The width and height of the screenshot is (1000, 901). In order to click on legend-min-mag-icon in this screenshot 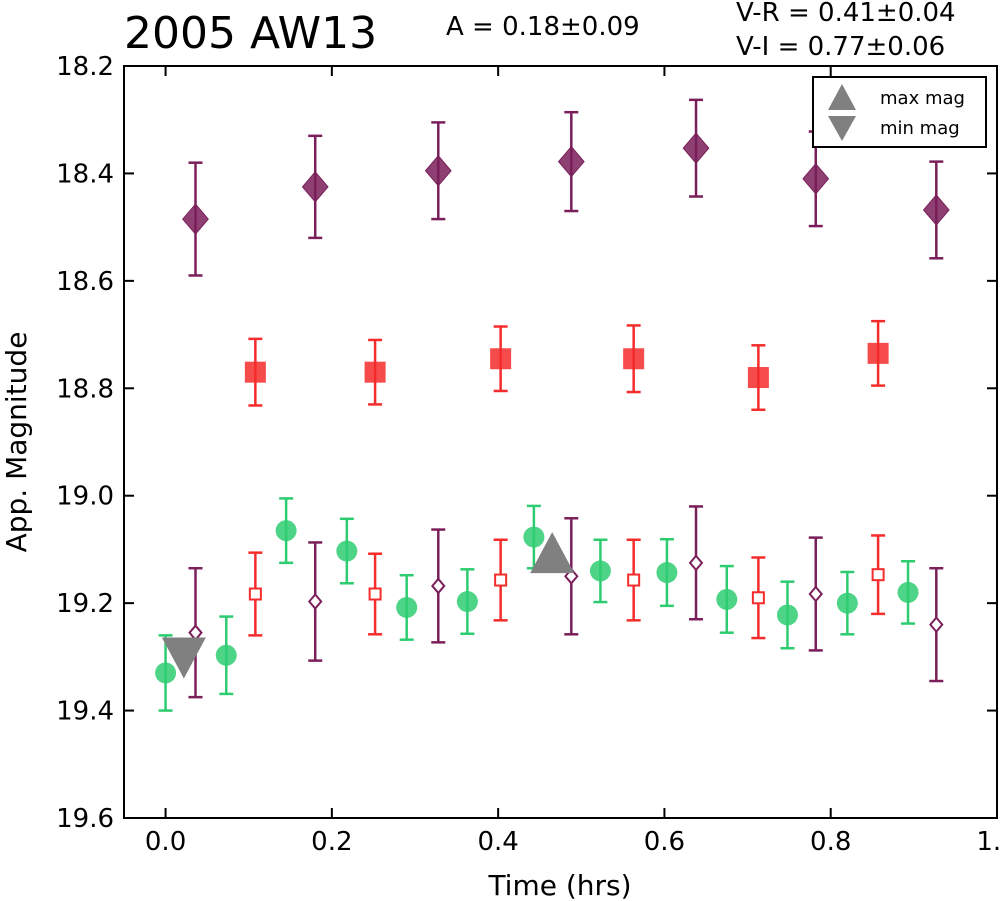, I will do `click(842, 128)`.